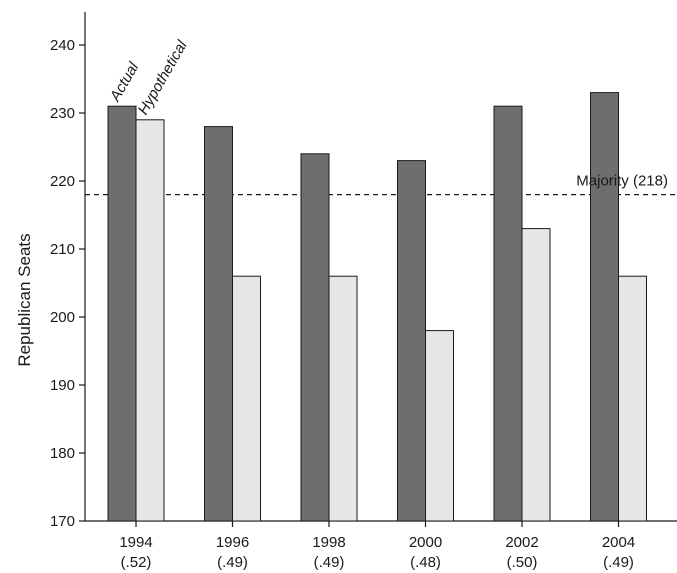 The image size is (677, 573). I want to click on y-tick-label-180: 180, so click(62, 453).